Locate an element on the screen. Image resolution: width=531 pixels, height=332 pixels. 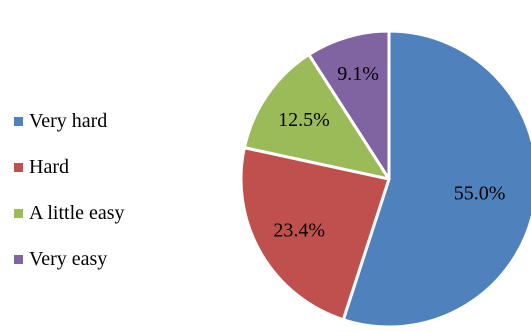
legend-label-very-hard: Very hard is located at coordinates (68, 120).